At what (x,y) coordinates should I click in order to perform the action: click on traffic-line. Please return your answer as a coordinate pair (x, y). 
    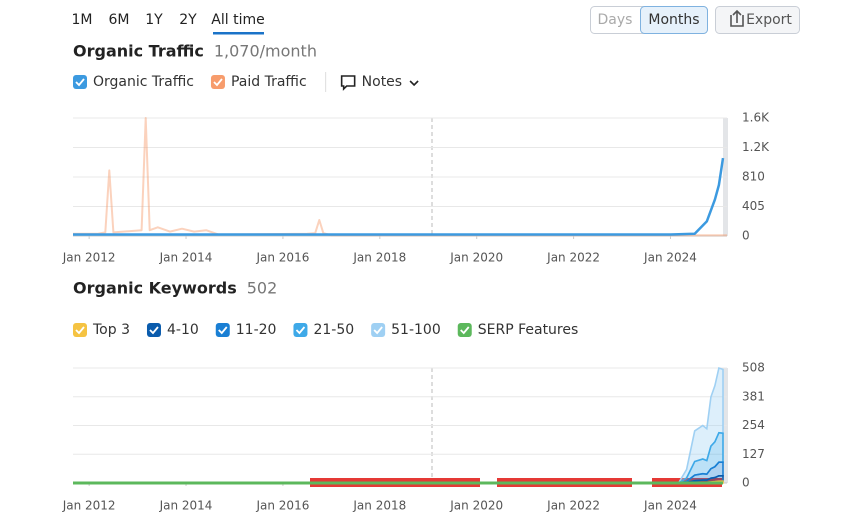
    Looking at the image, I should click on (399, 196).